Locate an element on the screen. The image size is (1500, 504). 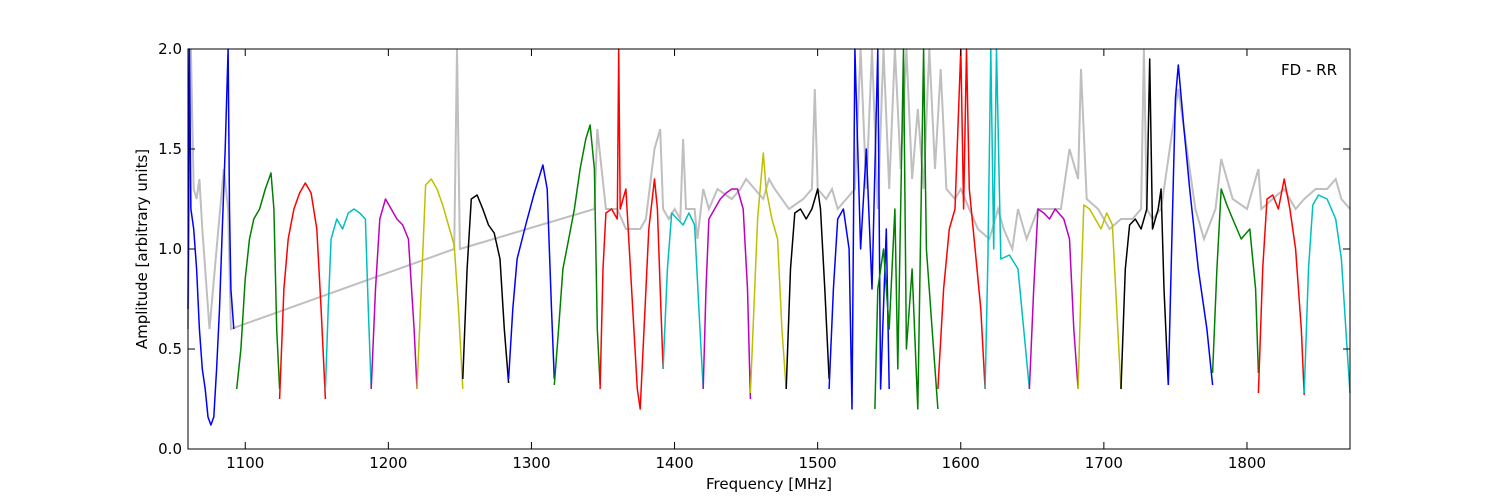
y-tick-label-2.0: 2.0 is located at coordinates (170, 49).